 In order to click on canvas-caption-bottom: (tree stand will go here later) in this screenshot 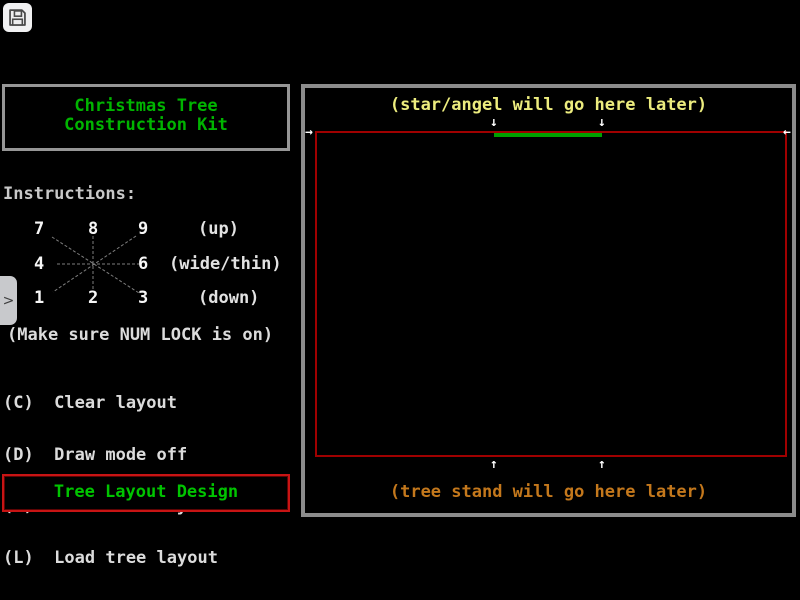, I will do `click(548, 492)`.